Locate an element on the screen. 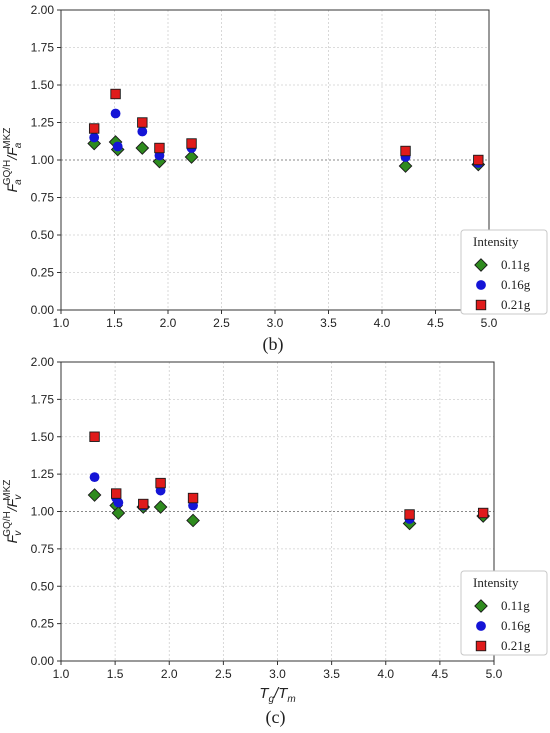  y-axis-label: FvGQ/H/FvMKZ is located at coordinates (13, 512).